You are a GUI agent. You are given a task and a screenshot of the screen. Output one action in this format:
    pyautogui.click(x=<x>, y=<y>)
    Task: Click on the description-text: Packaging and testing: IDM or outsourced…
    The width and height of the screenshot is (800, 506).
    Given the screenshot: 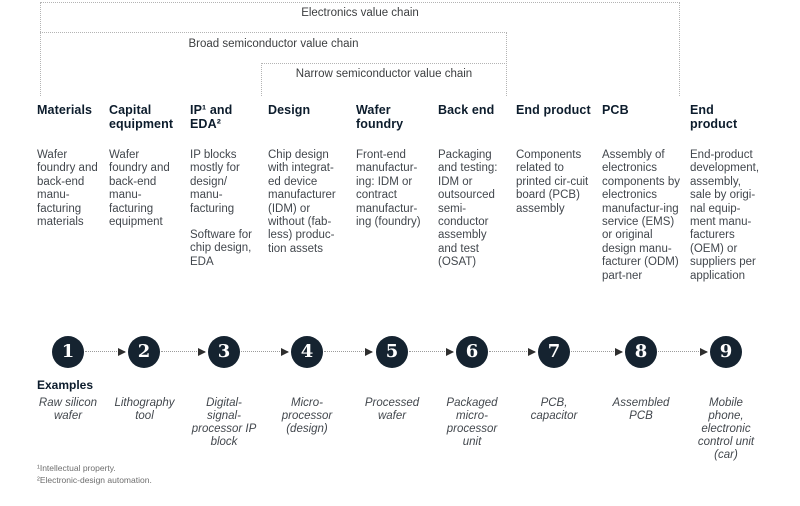 What is the action you would take?
    pyautogui.click(x=468, y=209)
    